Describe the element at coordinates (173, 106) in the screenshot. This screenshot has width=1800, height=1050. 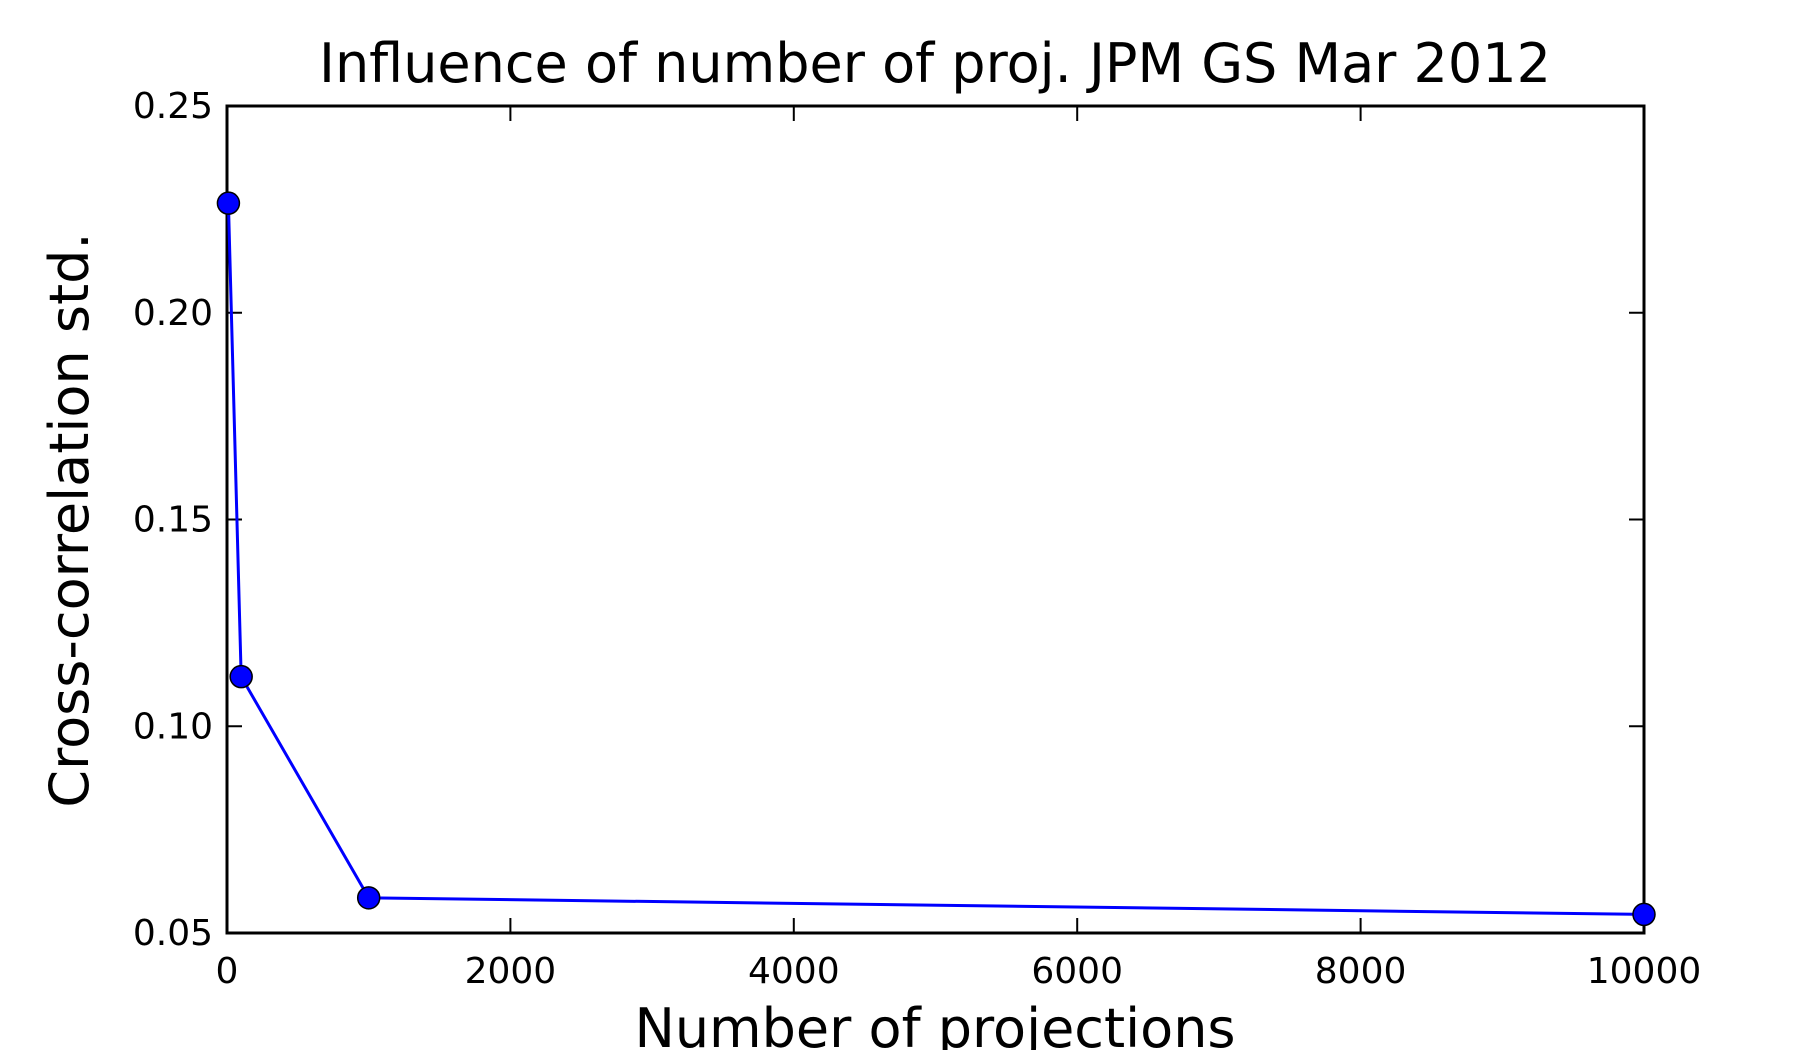
I see `y-tick-label: 0.25` at that location.